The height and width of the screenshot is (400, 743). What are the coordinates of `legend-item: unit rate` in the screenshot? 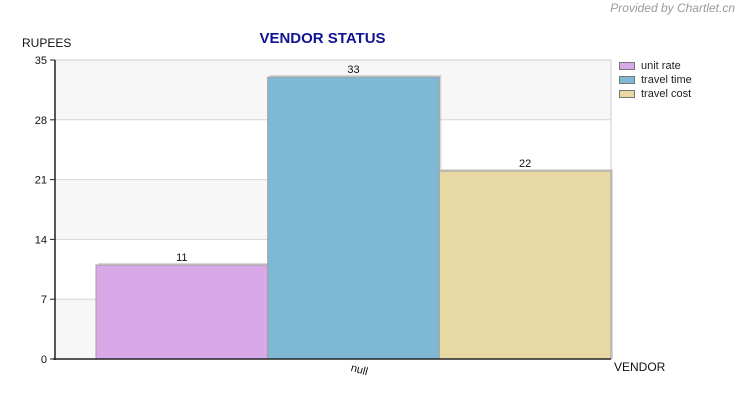 It's located at (678, 66).